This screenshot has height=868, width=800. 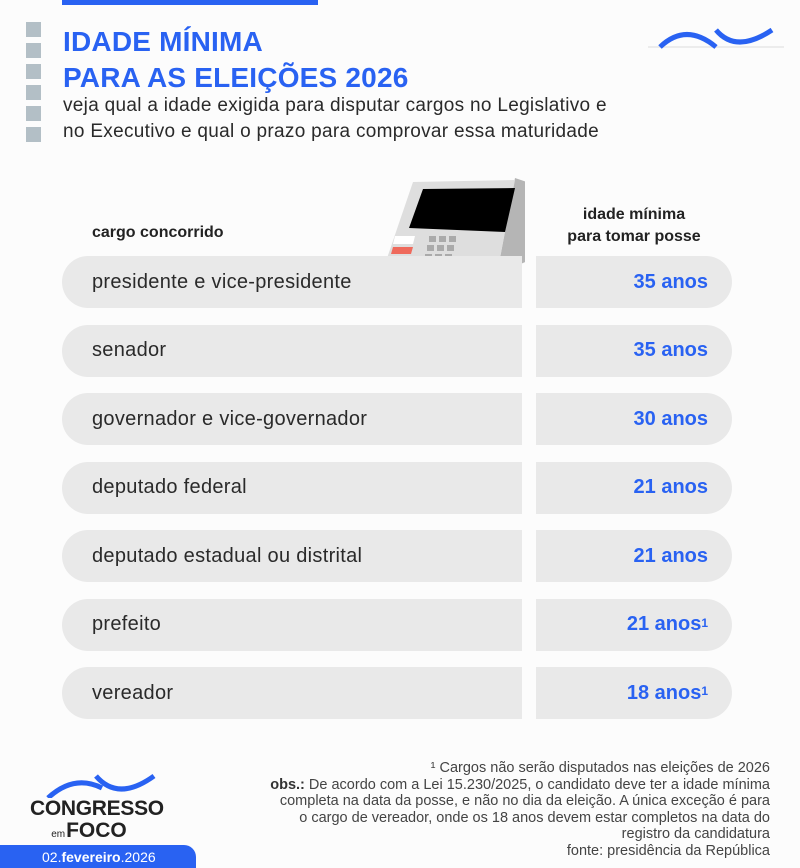 I want to click on top-accent-bar, so click(x=190, y=2).